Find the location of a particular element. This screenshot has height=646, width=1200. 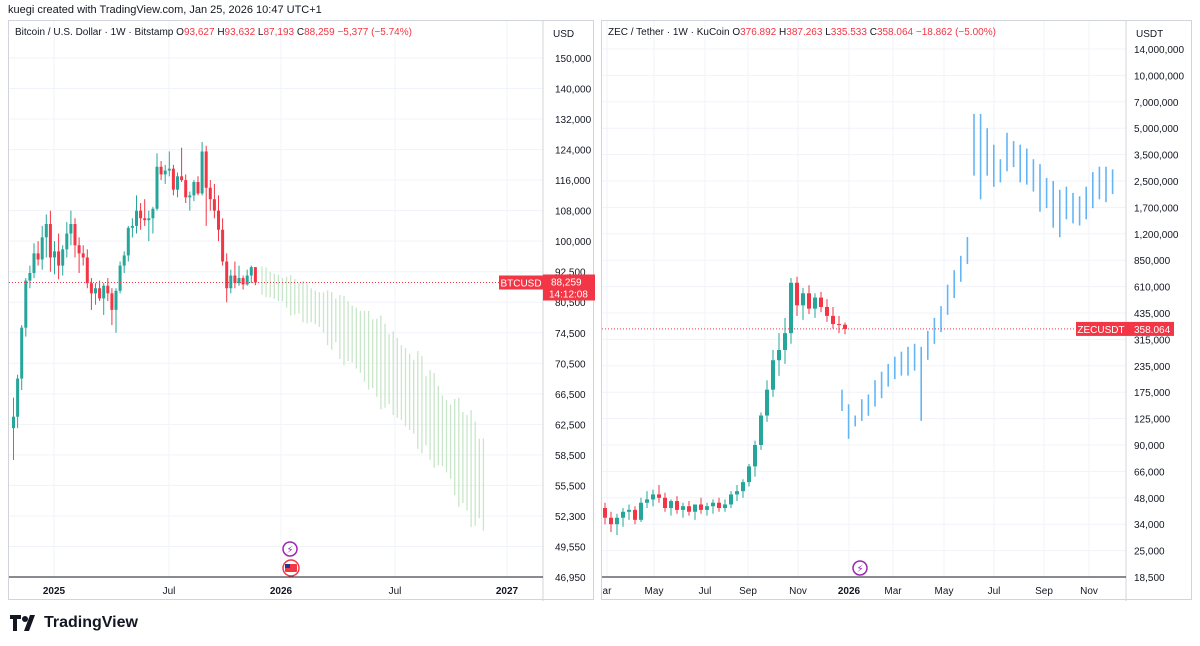

btc-high-label: H is located at coordinates (221, 32).